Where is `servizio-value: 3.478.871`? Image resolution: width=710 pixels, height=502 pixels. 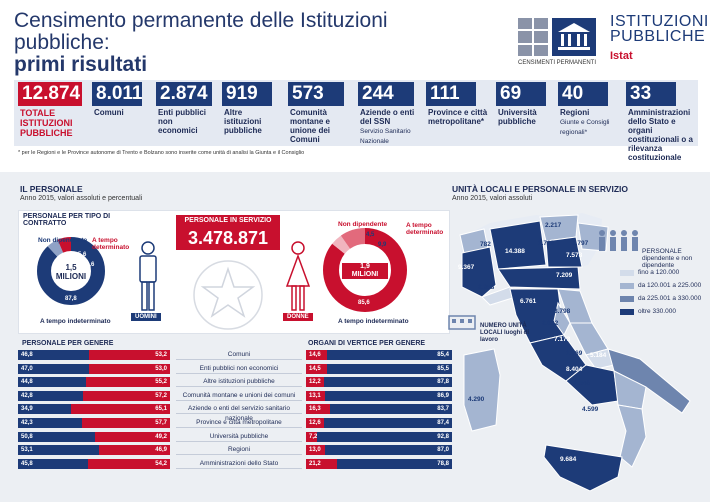
servizio-value: 3.478.871 is located at coordinates (228, 238).